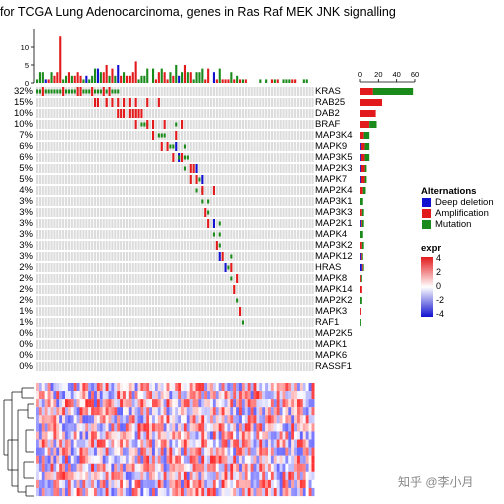 The image size is (504, 504). What do you see at coordinates (439, 258) in the screenshot?
I see `expr-tick-label: 4` at bounding box center [439, 258].